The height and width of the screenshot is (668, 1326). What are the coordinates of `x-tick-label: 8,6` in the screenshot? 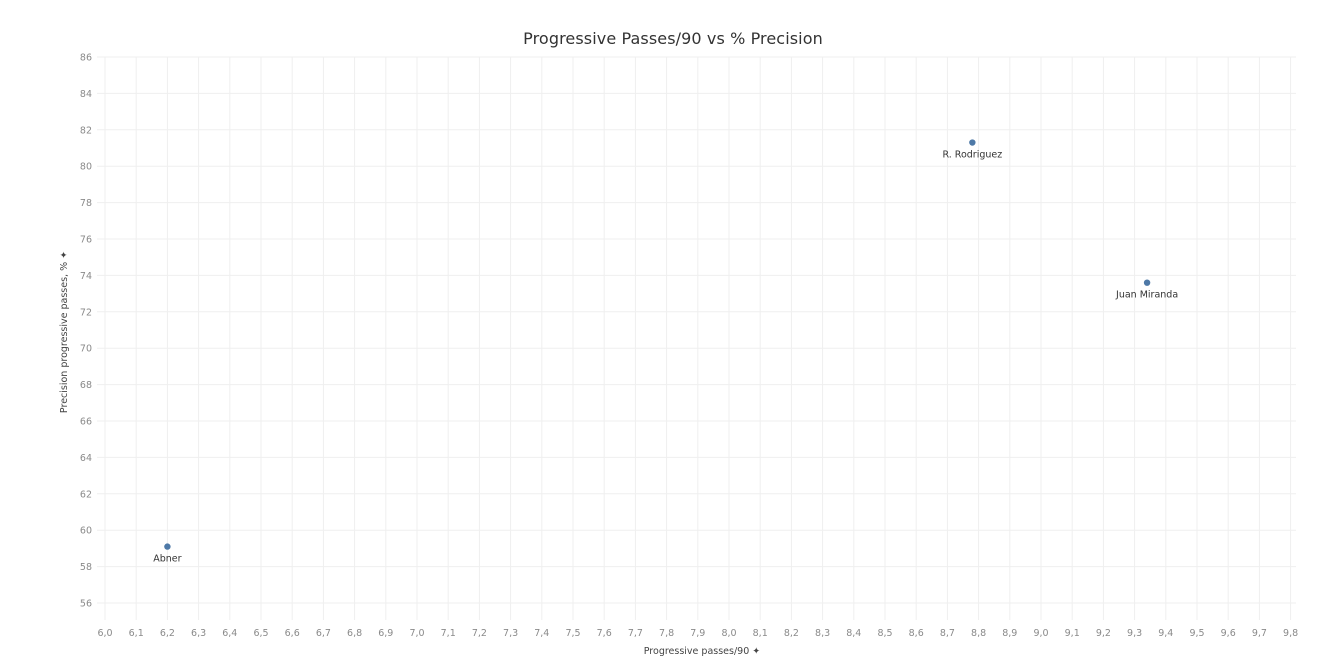 It's located at (916, 633).